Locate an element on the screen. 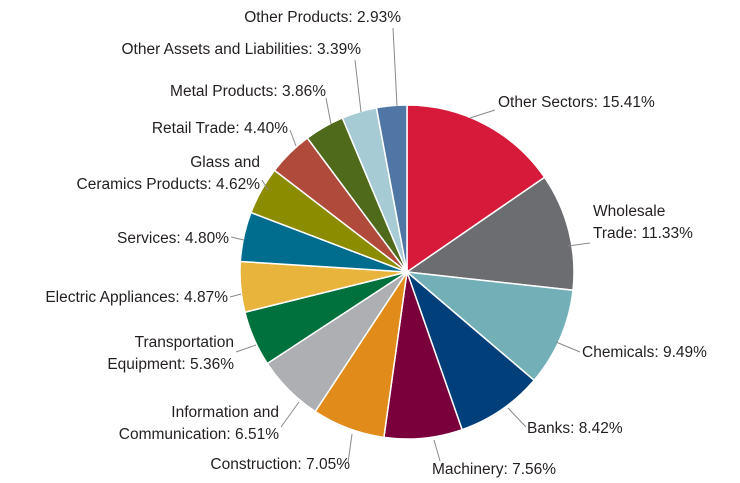 This screenshot has height=483, width=740. label-line: Ceramics Products: 4.62% is located at coordinates (169, 184).